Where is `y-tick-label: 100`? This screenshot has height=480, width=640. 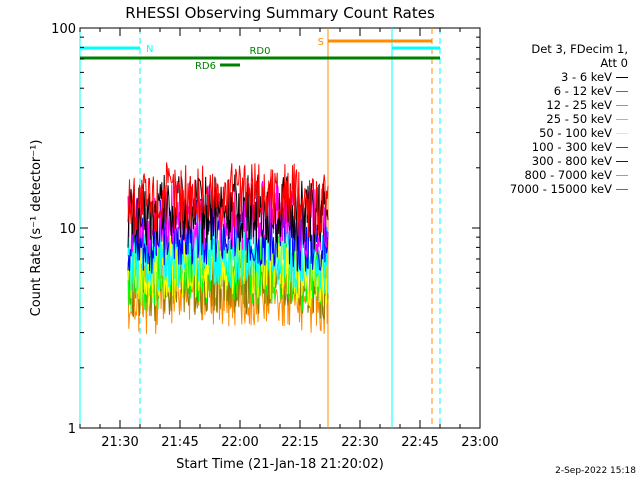
y-tick-label: 100 is located at coordinates (63, 29).